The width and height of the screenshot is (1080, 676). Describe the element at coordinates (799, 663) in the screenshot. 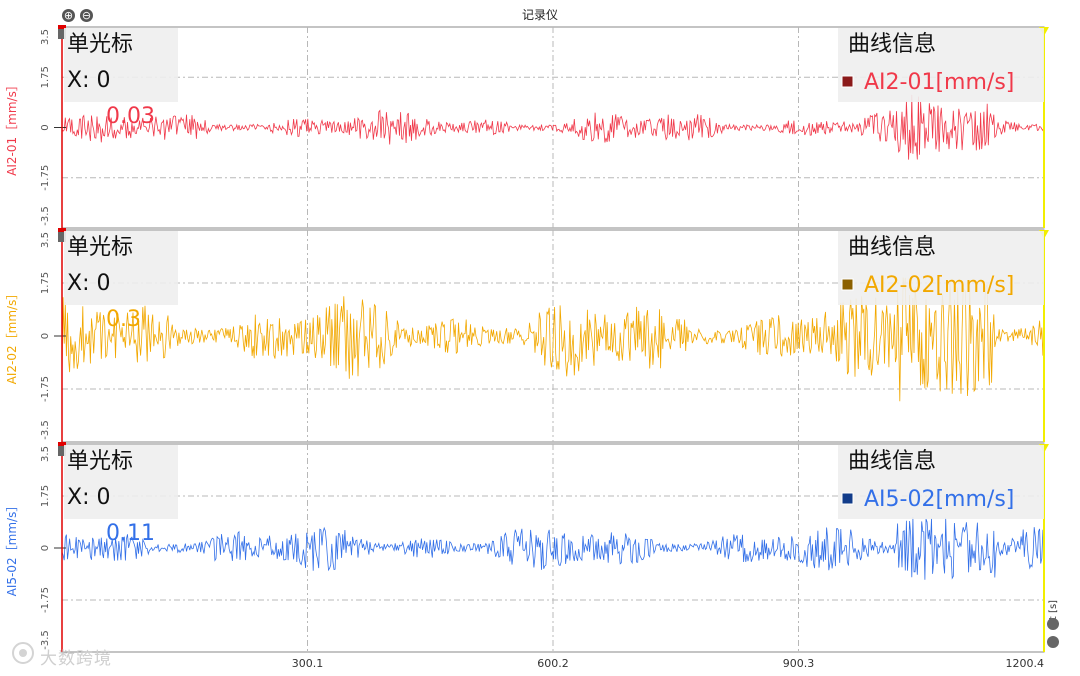

I see `x-tick-label: 900.3` at that location.